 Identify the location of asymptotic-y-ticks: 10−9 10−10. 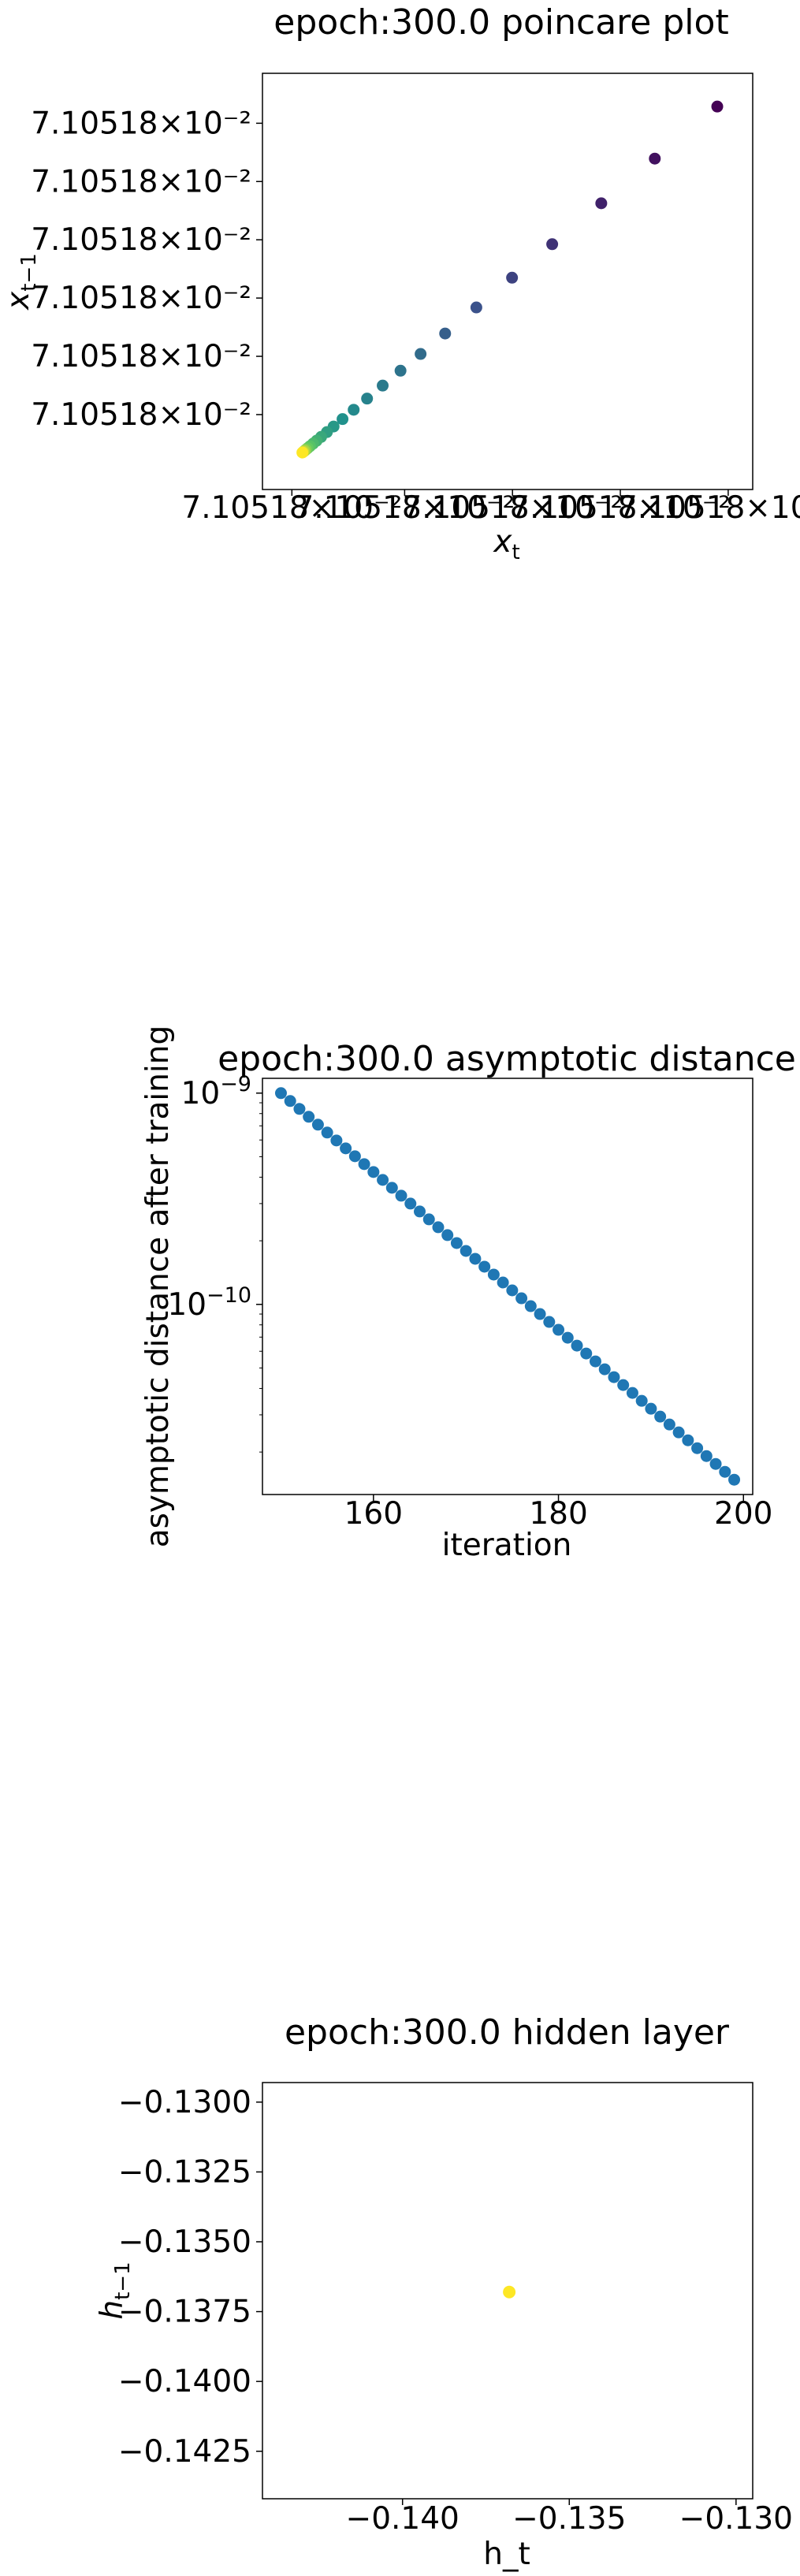
(215, 1262).